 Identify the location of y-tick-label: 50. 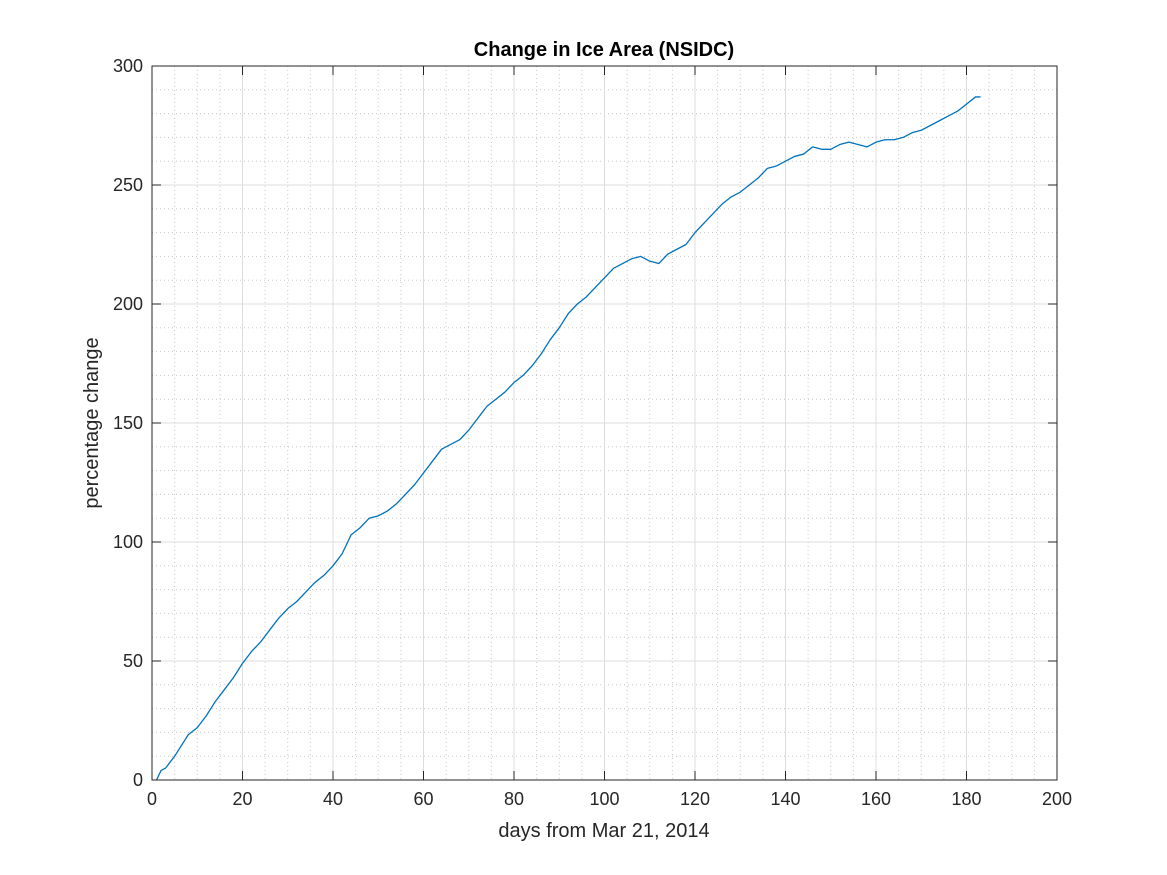
(133, 661).